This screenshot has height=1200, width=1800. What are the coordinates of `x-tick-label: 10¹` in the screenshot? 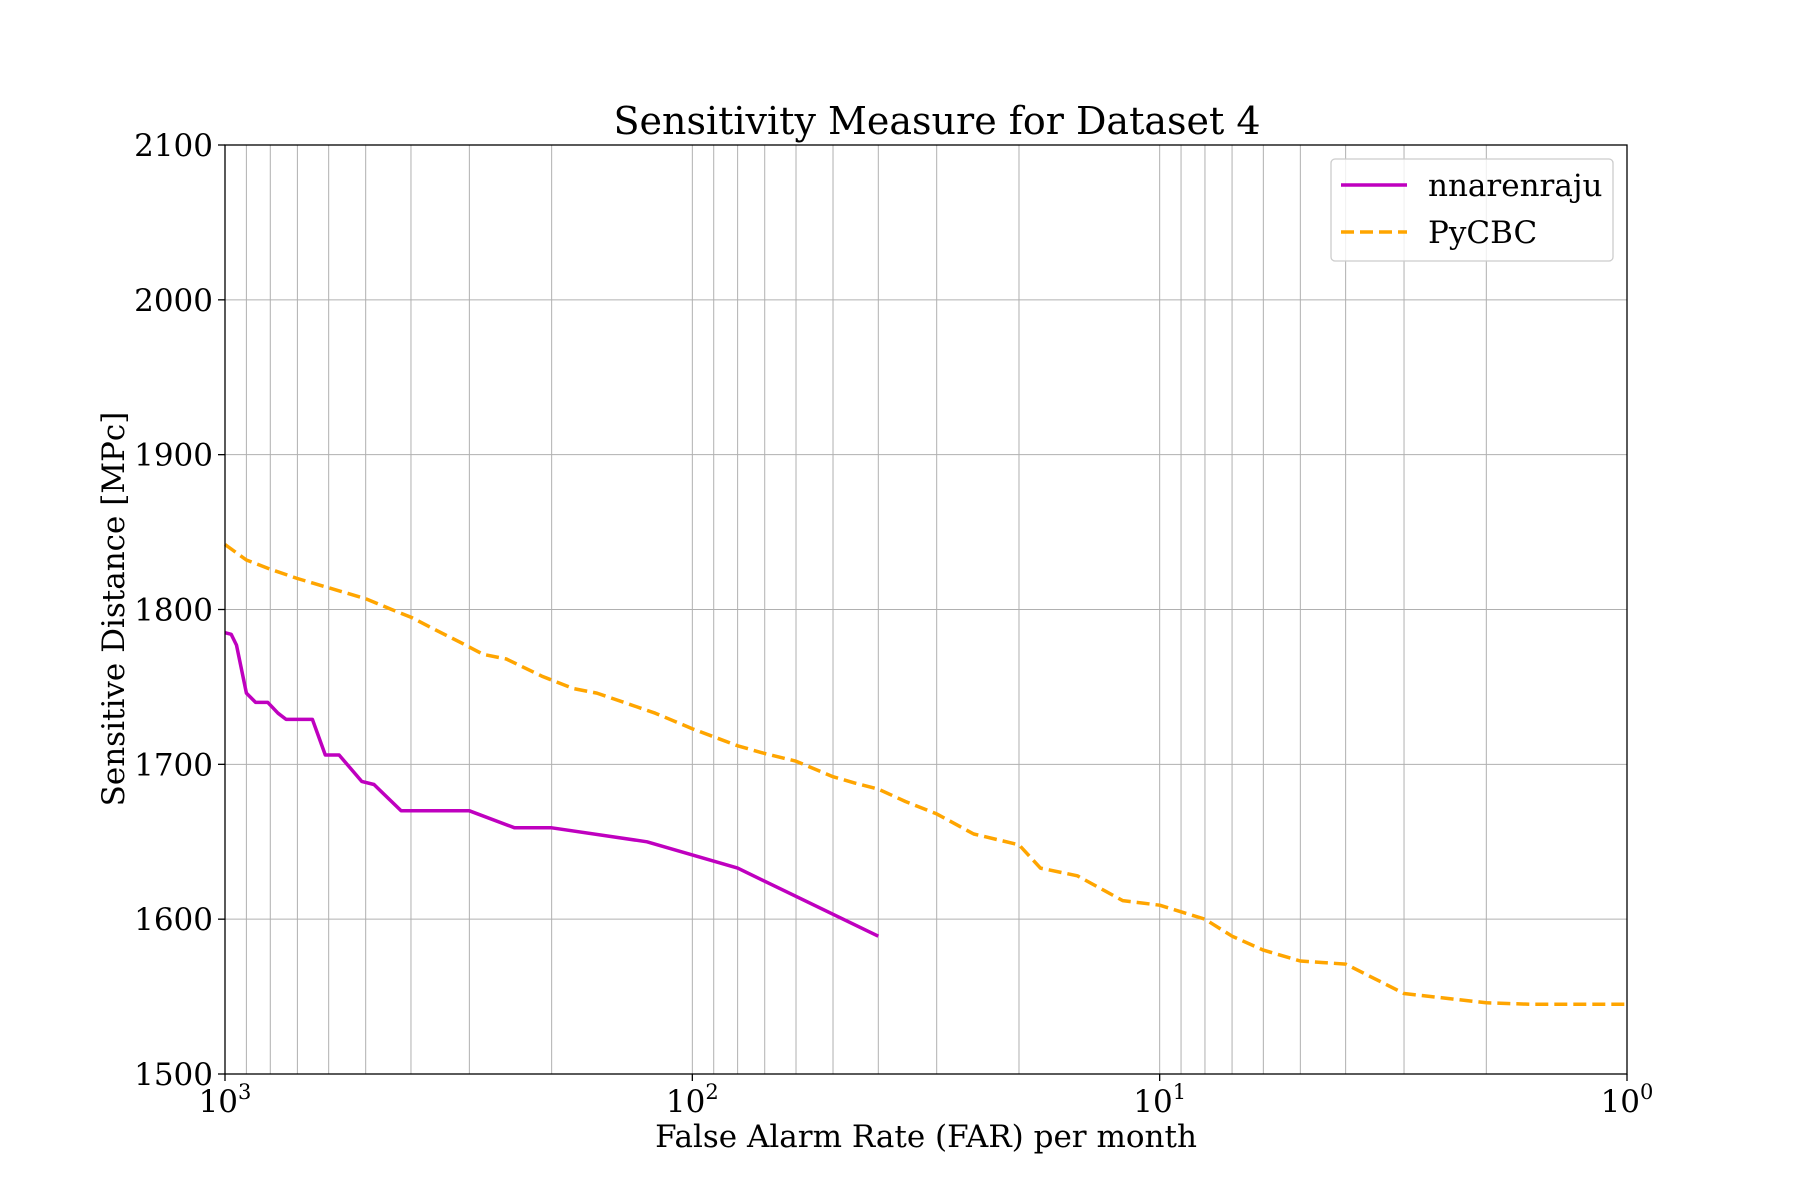 It's located at (1159, 1100).